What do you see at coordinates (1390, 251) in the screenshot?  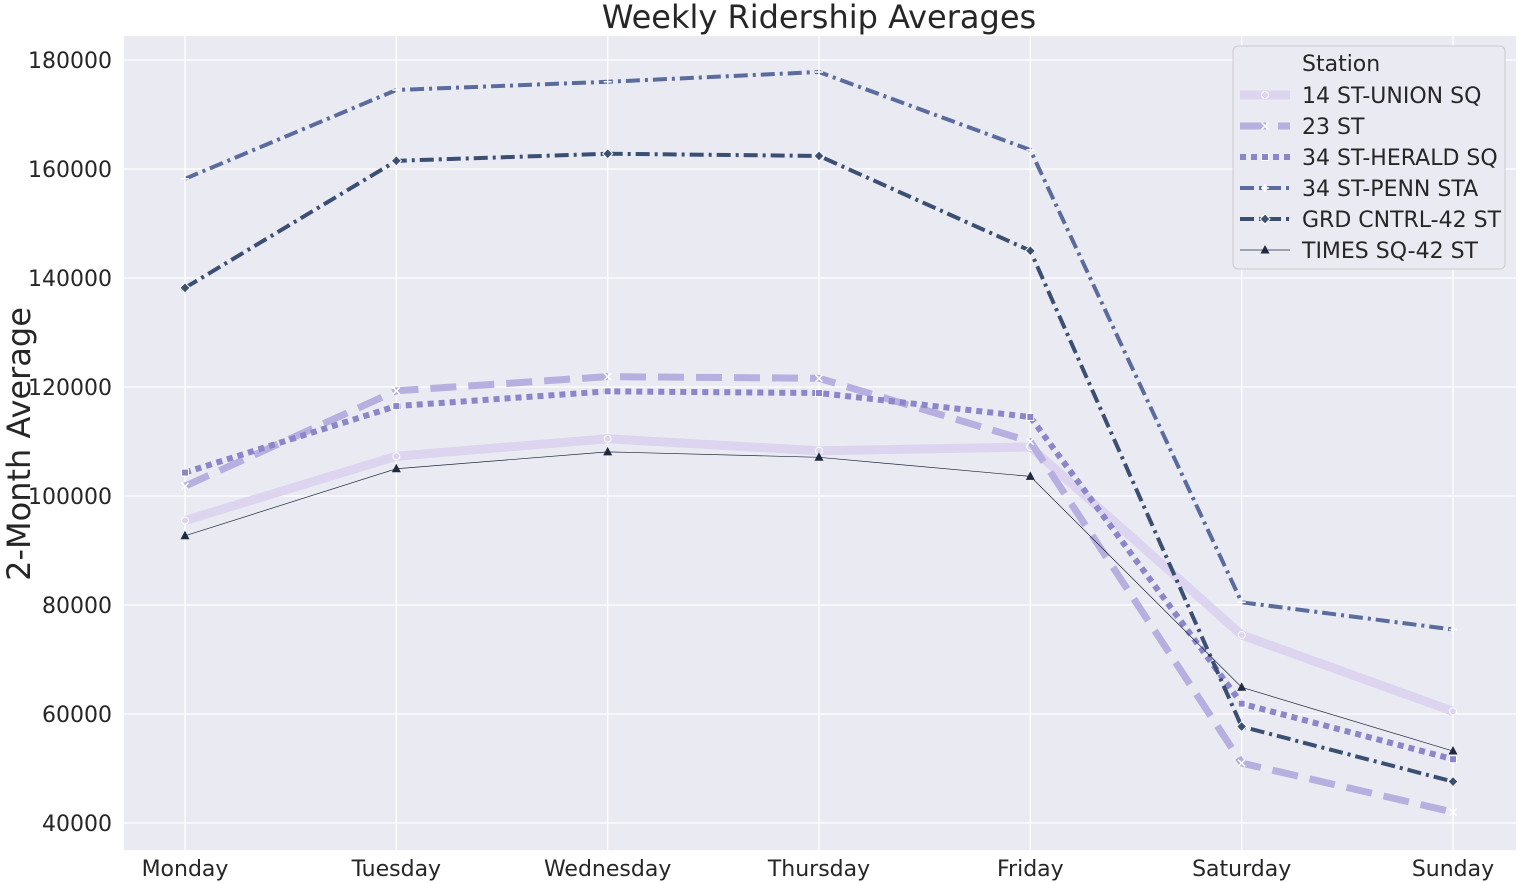 I see `legend-label: TIMES SQ-42 ST` at bounding box center [1390, 251].